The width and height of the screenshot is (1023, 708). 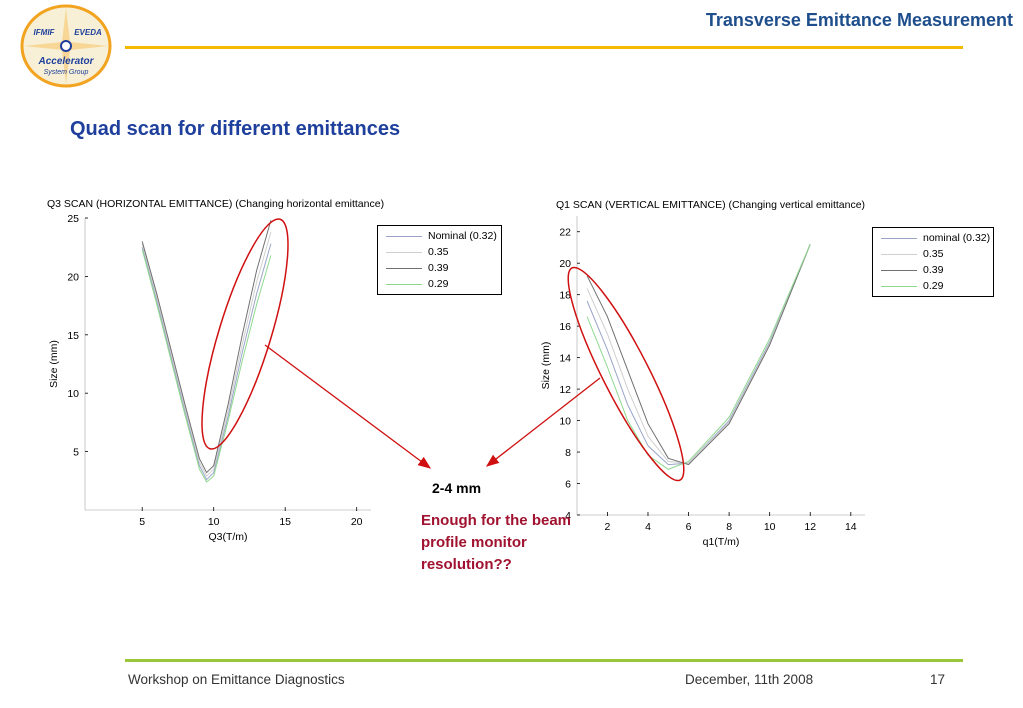 I want to click on header-title: Transverse Emittance Measurement, so click(x=859, y=20).